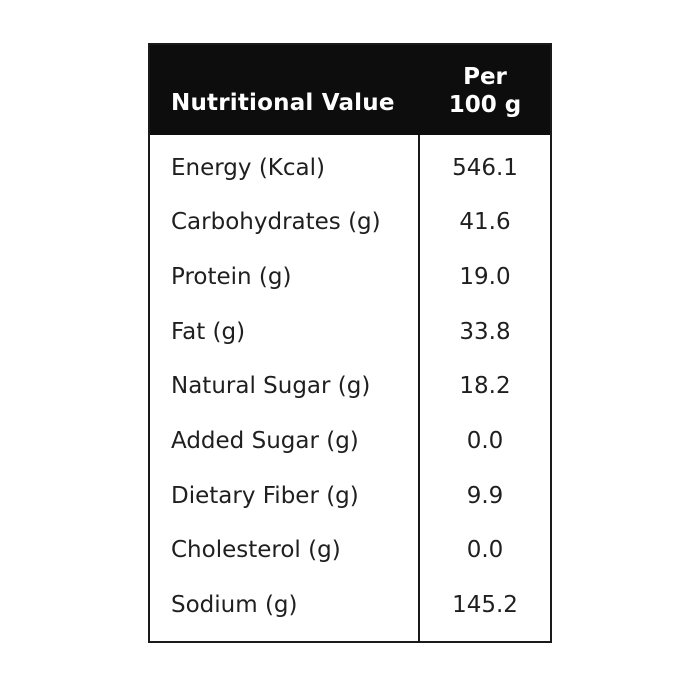 Image resolution: width=700 pixels, height=700 pixels. What do you see at coordinates (271, 386) in the screenshot?
I see `row-label: Natural Sugar (g)` at bounding box center [271, 386].